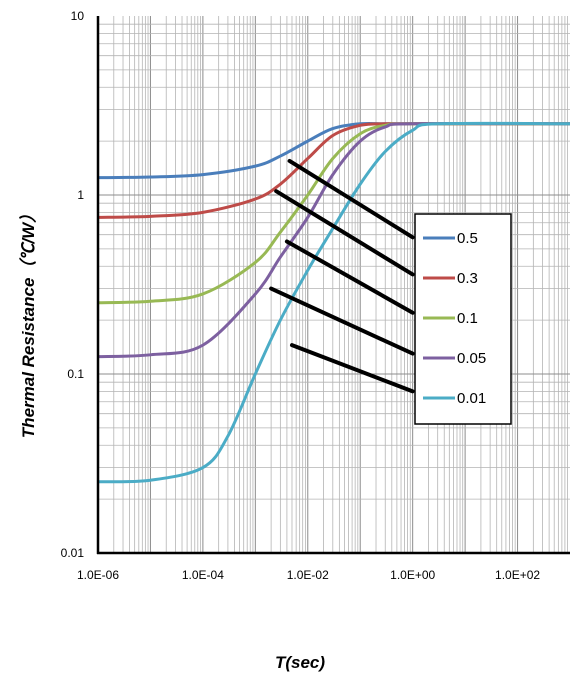  What do you see at coordinates (78, 16) in the screenshot?
I see `y-tick-label: 10` at bounding box center [78, 16].